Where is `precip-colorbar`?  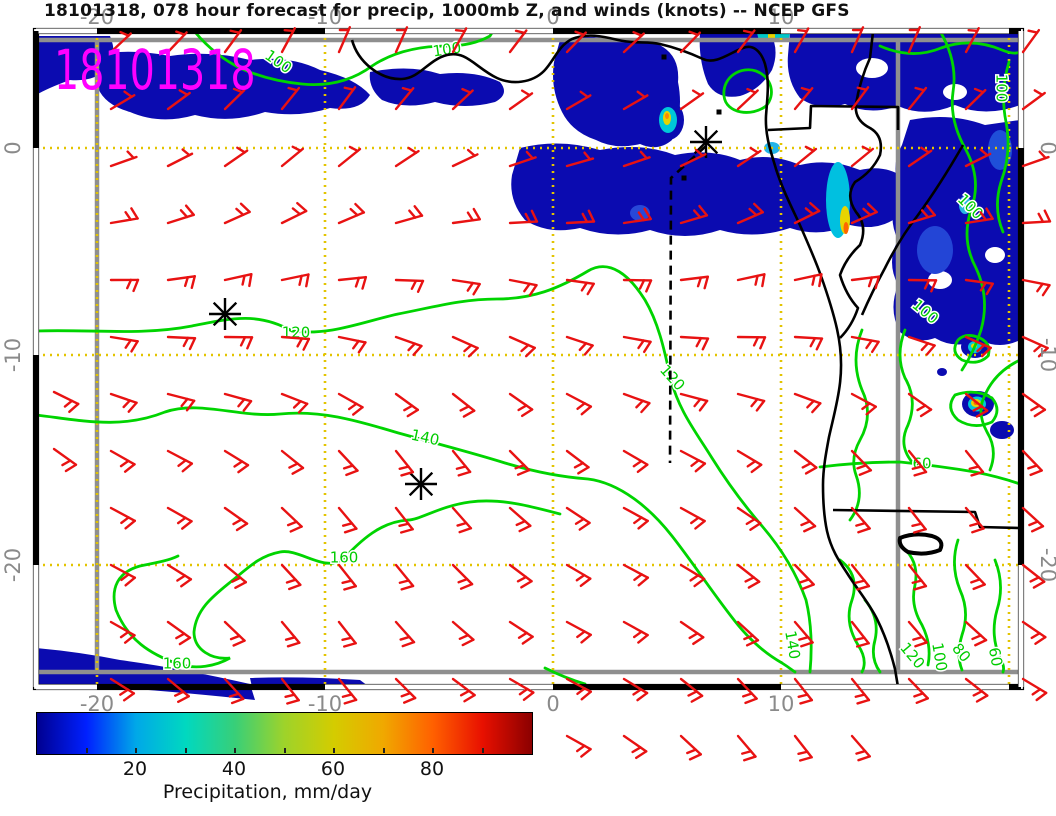 precip-colorbar is located at coordinates (284, 733).